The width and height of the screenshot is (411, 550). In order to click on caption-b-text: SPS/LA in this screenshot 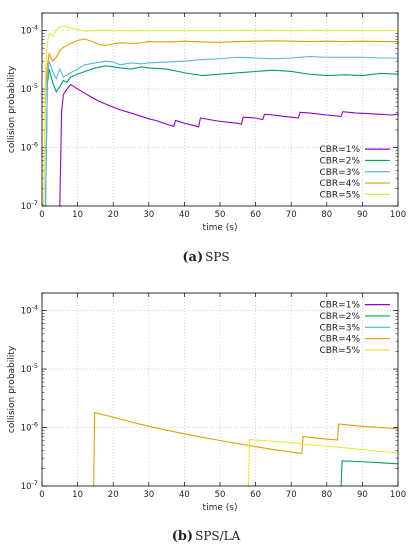, I will do `click(218, 536)`.